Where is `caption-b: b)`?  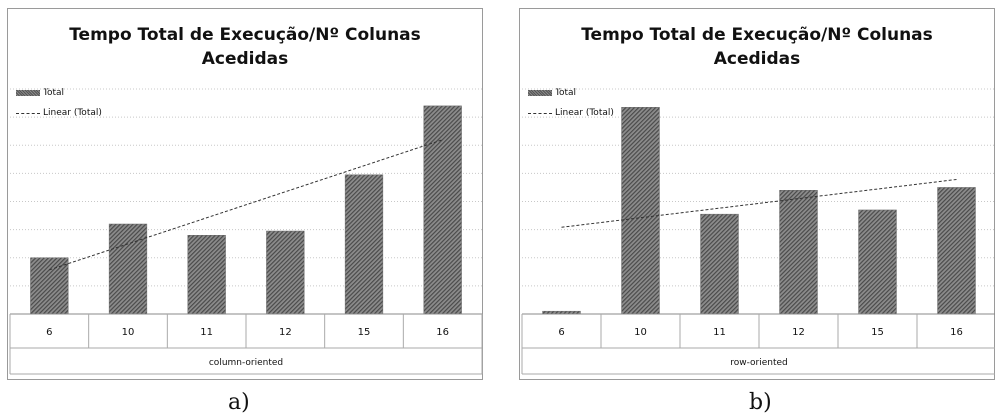 caption-b: b) is located at coordinates (760, 402).